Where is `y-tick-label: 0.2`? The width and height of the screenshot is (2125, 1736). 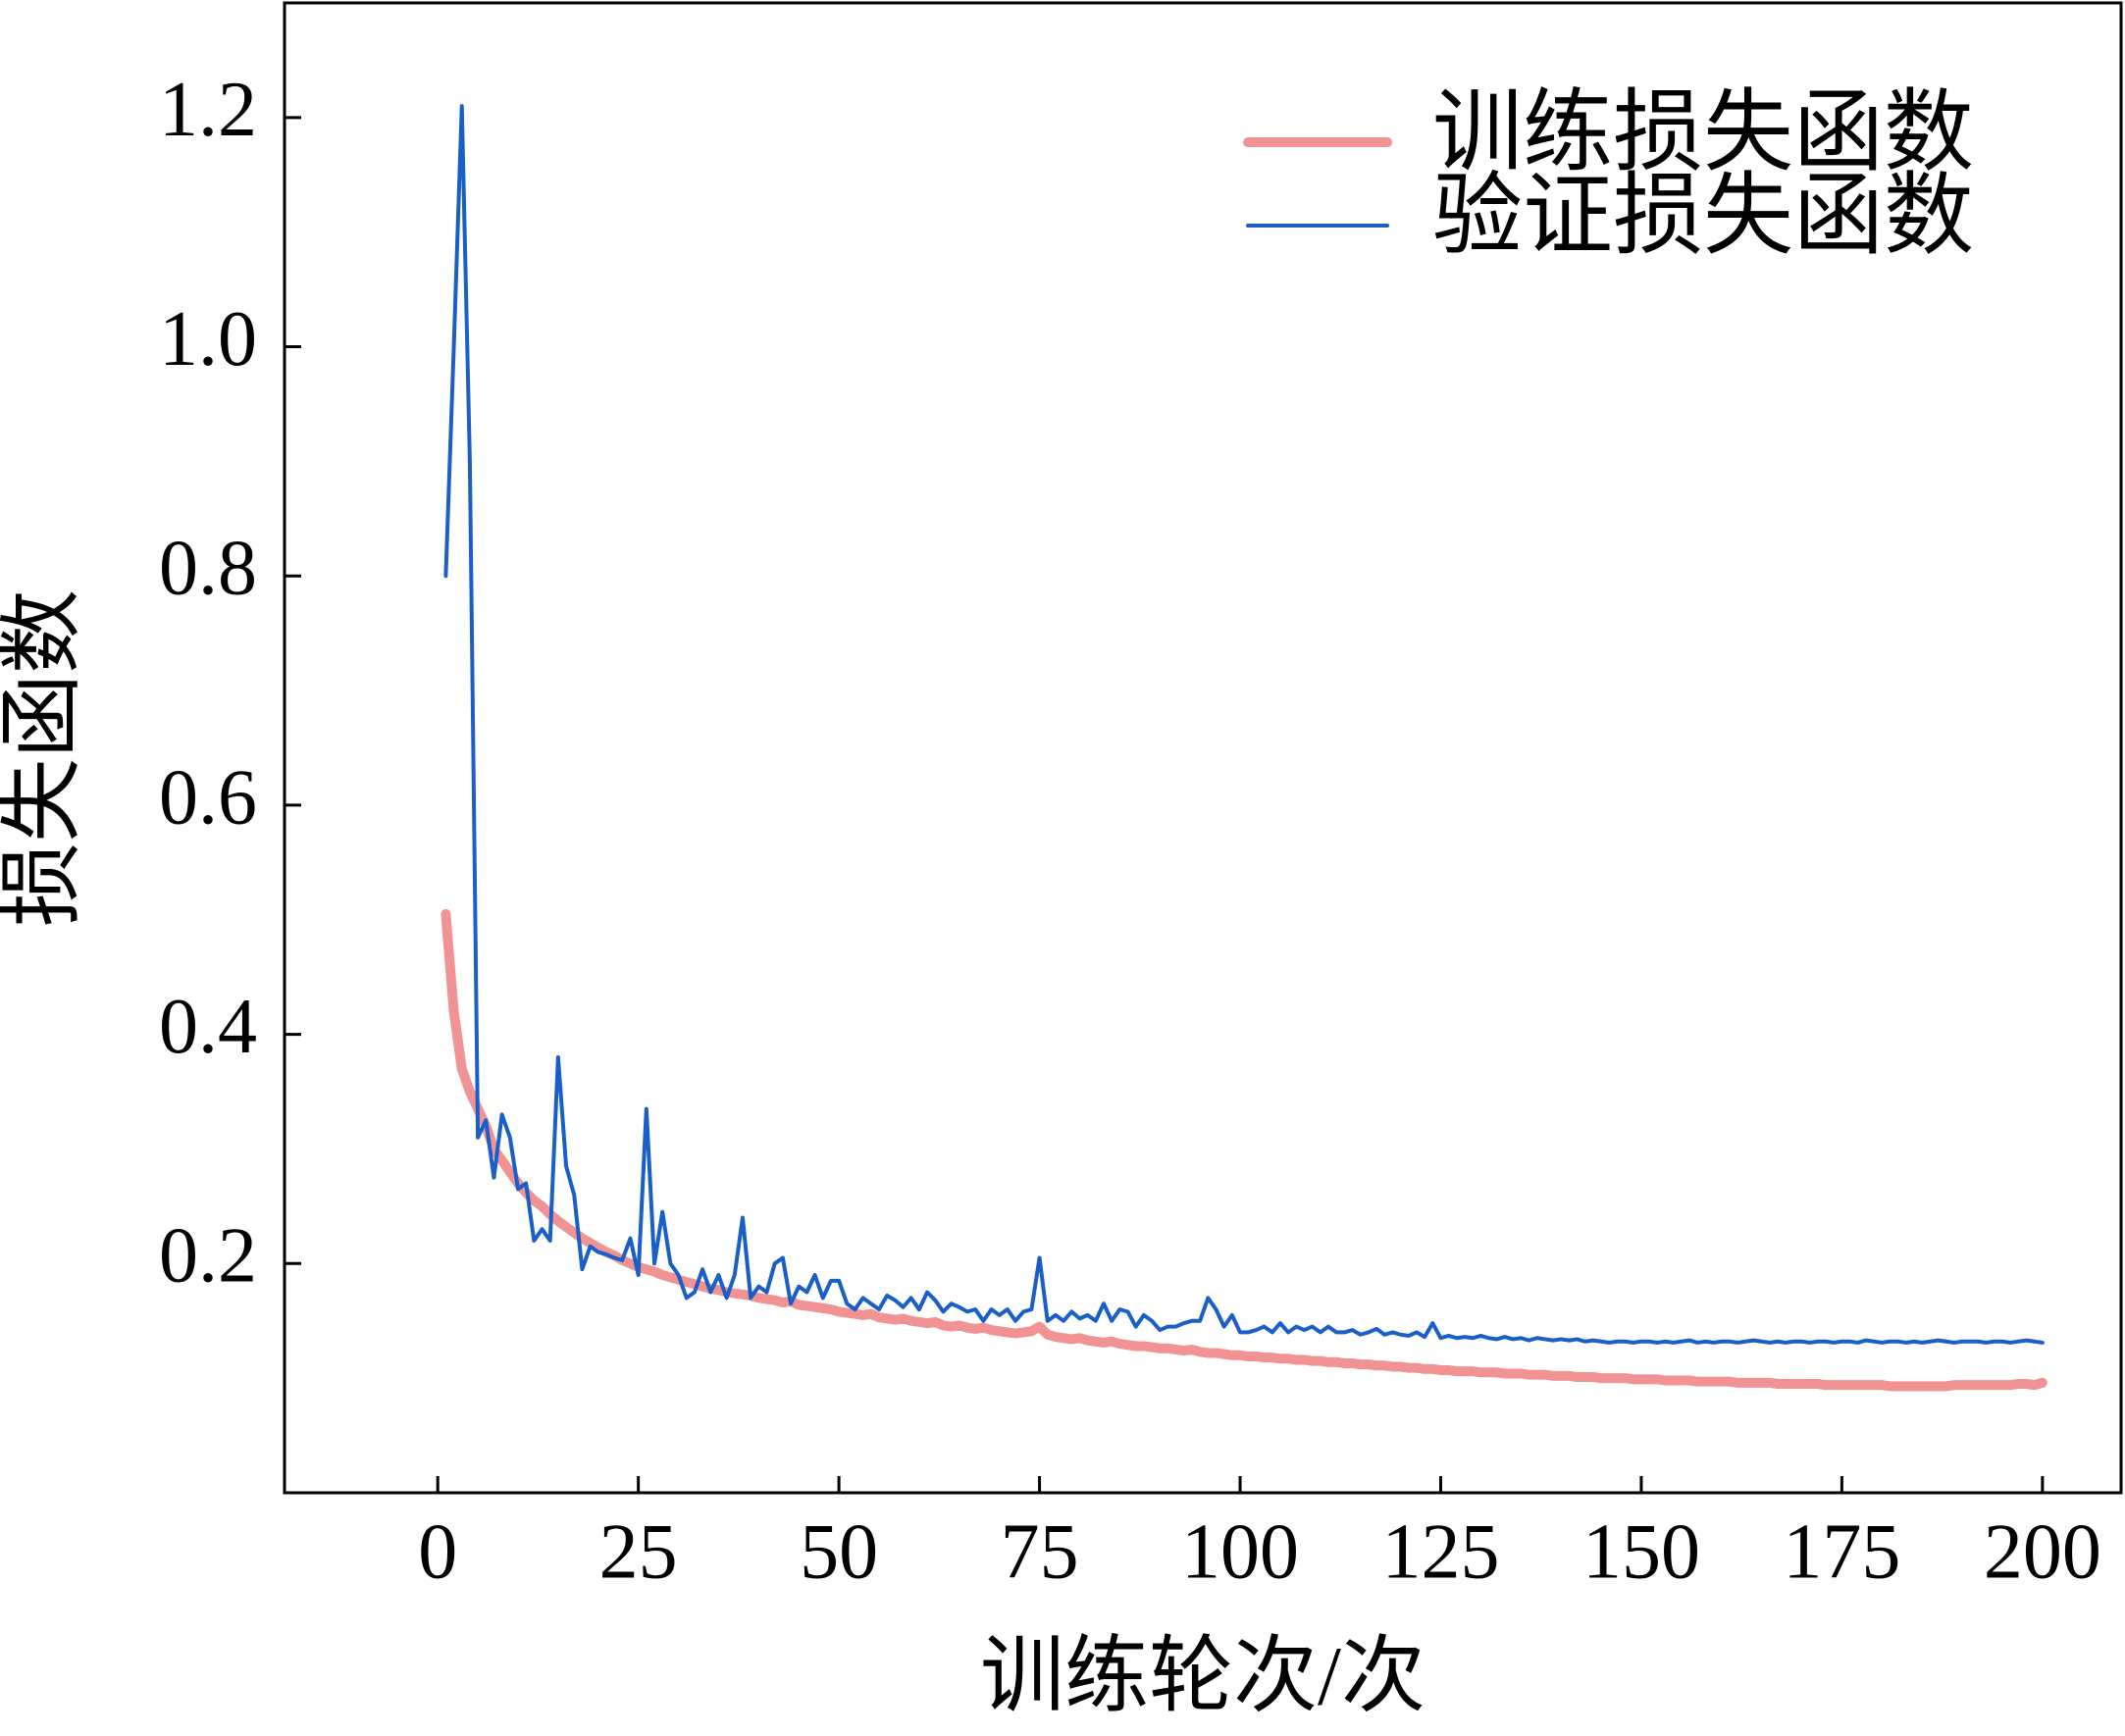 y-tick-label: 0.2 is located at coordinates (208, 1257).